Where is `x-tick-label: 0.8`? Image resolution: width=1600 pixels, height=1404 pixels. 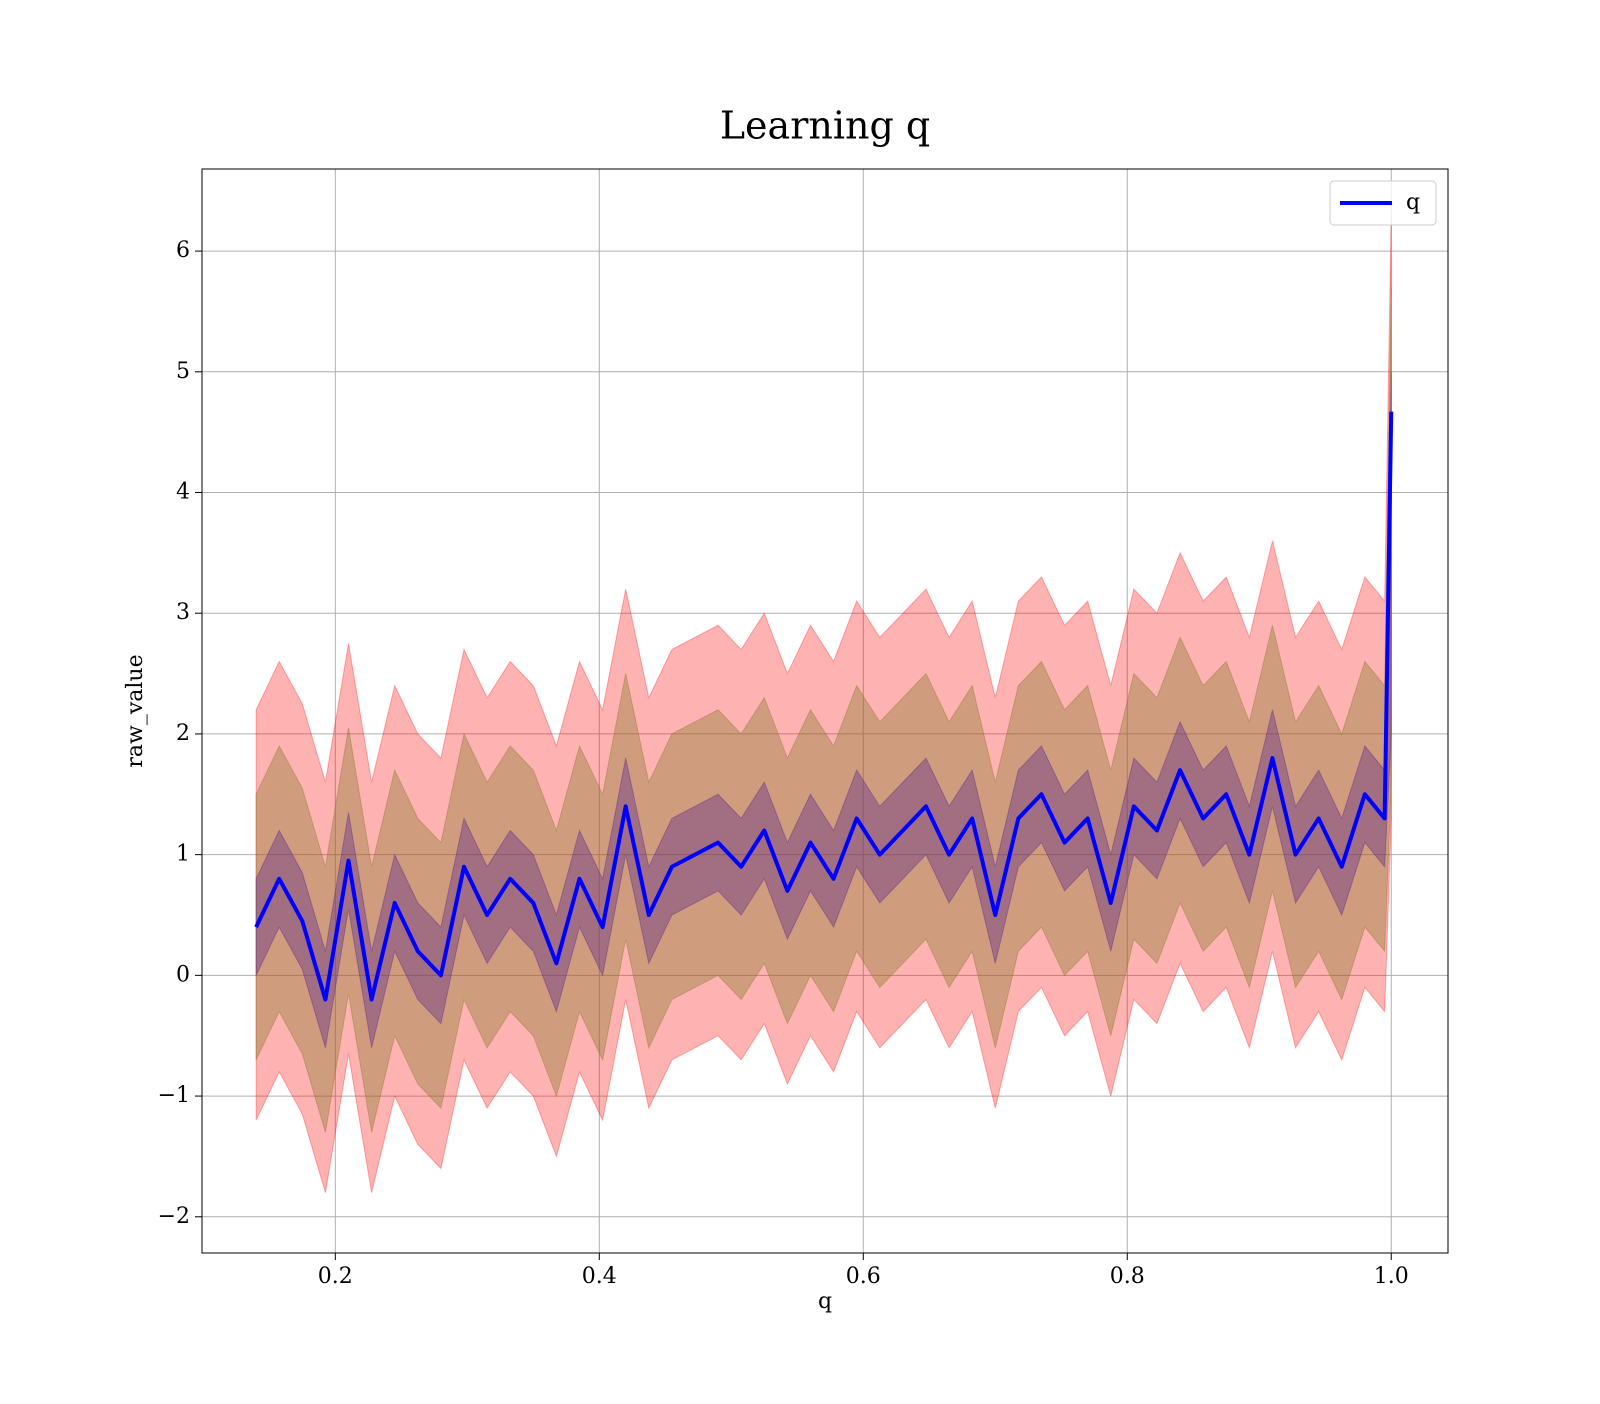
x-tick-label: 0.8 is located at coordinates (1127, 1276).